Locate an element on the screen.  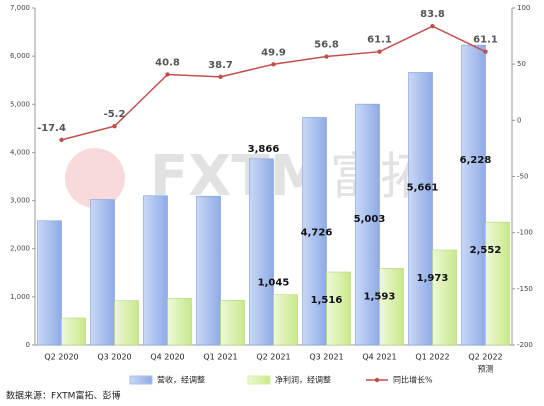
growth-label: 83.8 is located at coordinates (432, 14).